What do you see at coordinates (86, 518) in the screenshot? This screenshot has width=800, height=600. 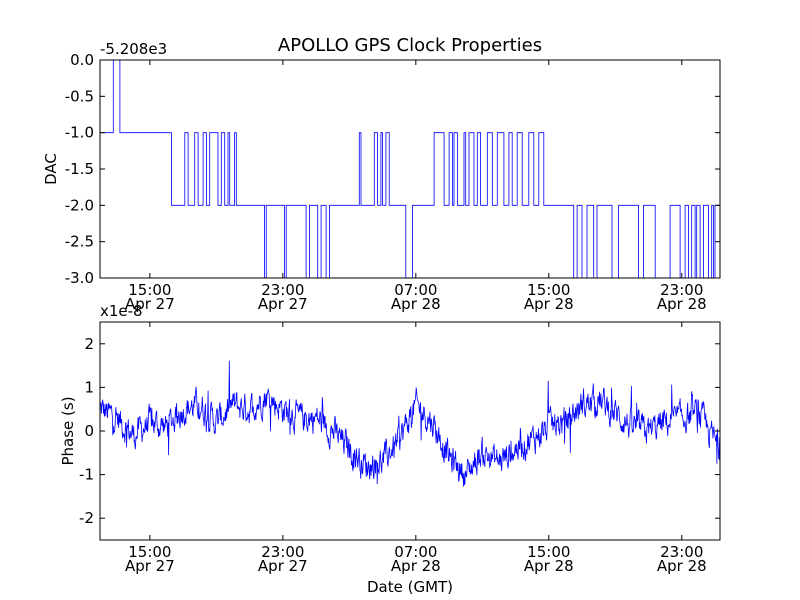 I see `y-tick-label: -2` at bounding box center [86, 518].